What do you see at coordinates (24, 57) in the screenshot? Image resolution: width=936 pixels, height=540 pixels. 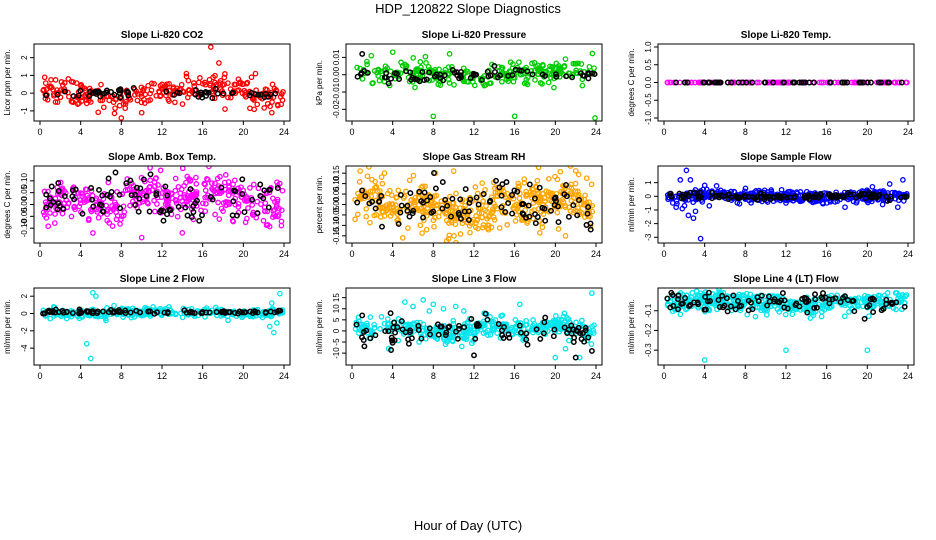 I see `y-tick-label: 2` at bounding box center [24, 57].